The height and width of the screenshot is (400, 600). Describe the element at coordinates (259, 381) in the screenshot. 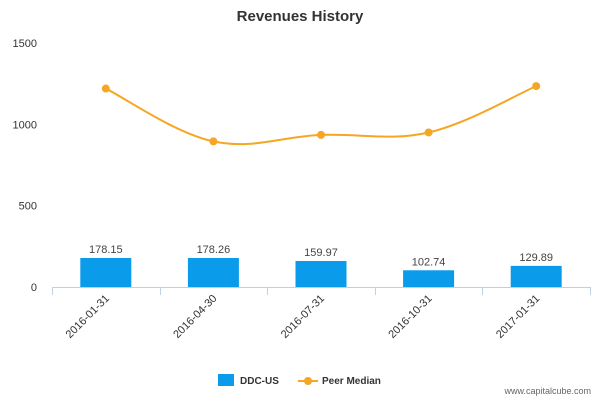

I see `legend-label: DDC-US` at that location.